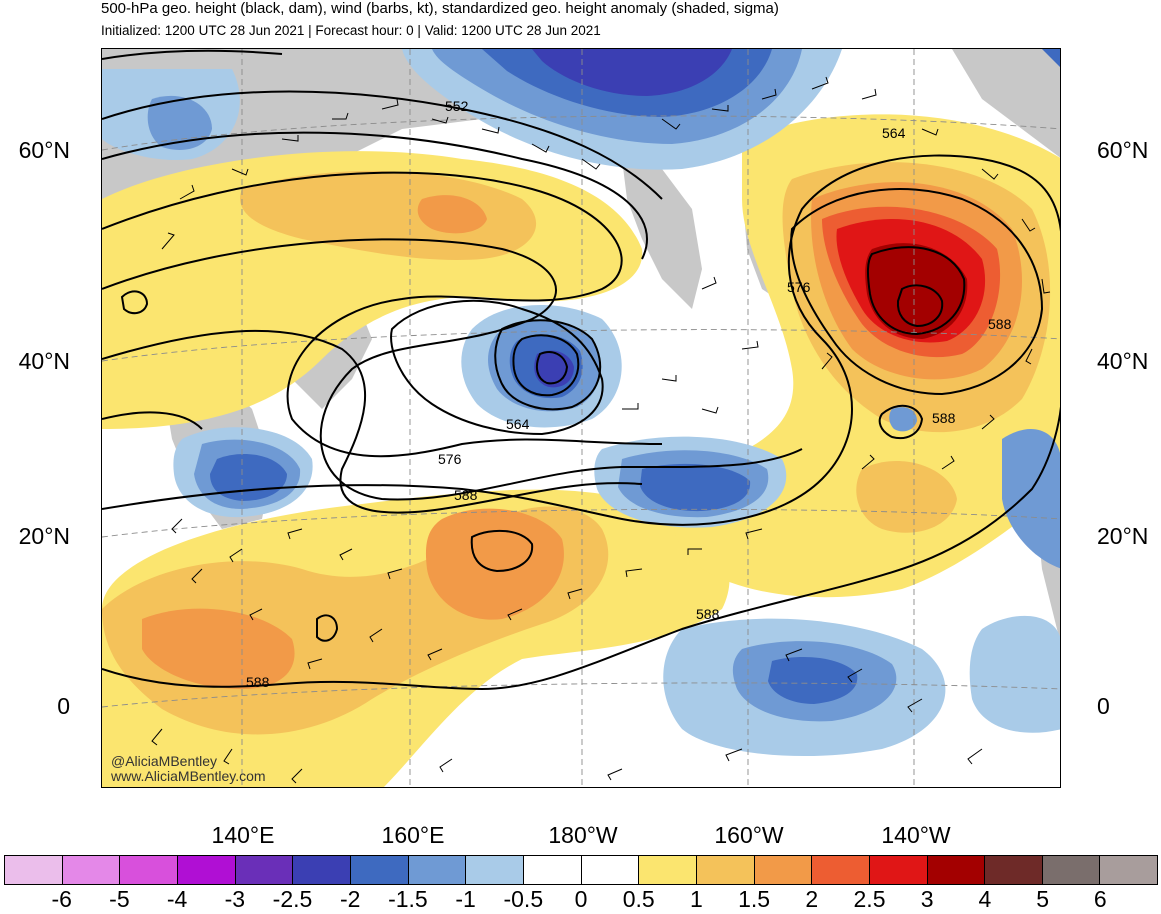  I want to click on lat-label-right: 0, so click(1103, 706).